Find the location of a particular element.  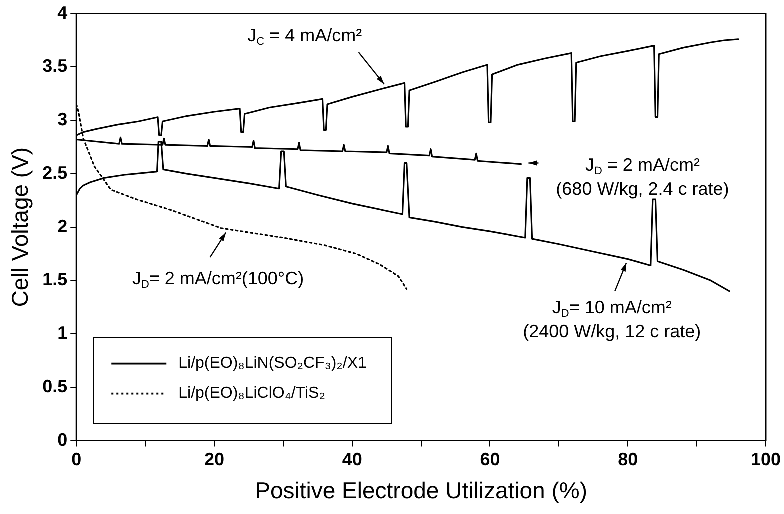

y-axis-title: Cell Voltage (V) is located at coordinates (20, 227).